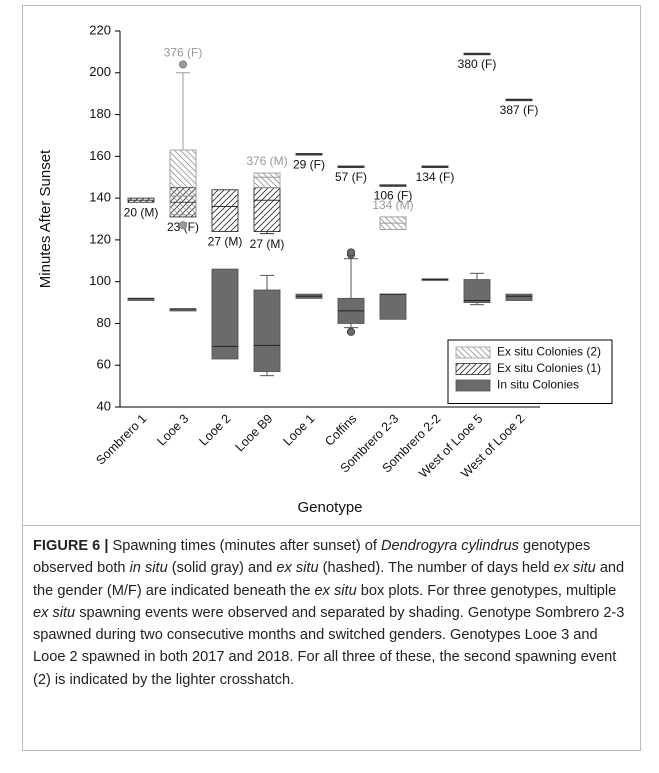 This screenshot has width=659, height=773. I want to click on x-axis-label: Genotype, so click(329, 507).